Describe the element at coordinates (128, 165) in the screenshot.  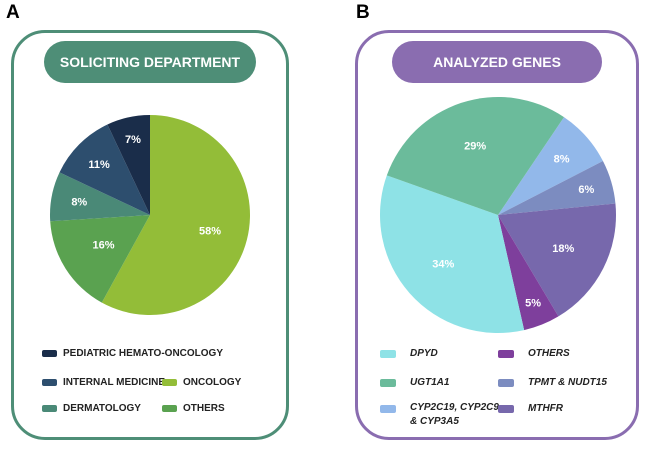
I see `pie-slice-pediatric-hemato-oncology` at that location.